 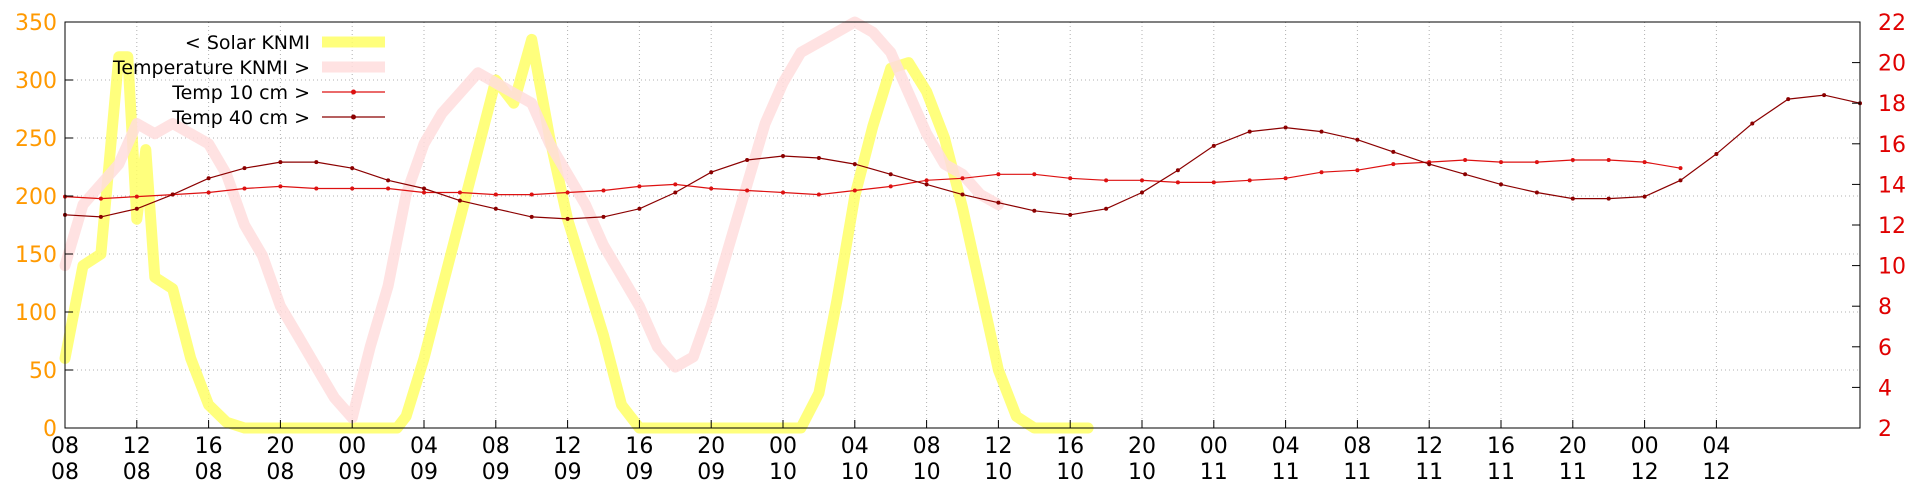 I want to click on legend-label: < Solar KNMI, so click(x=247, y=43).